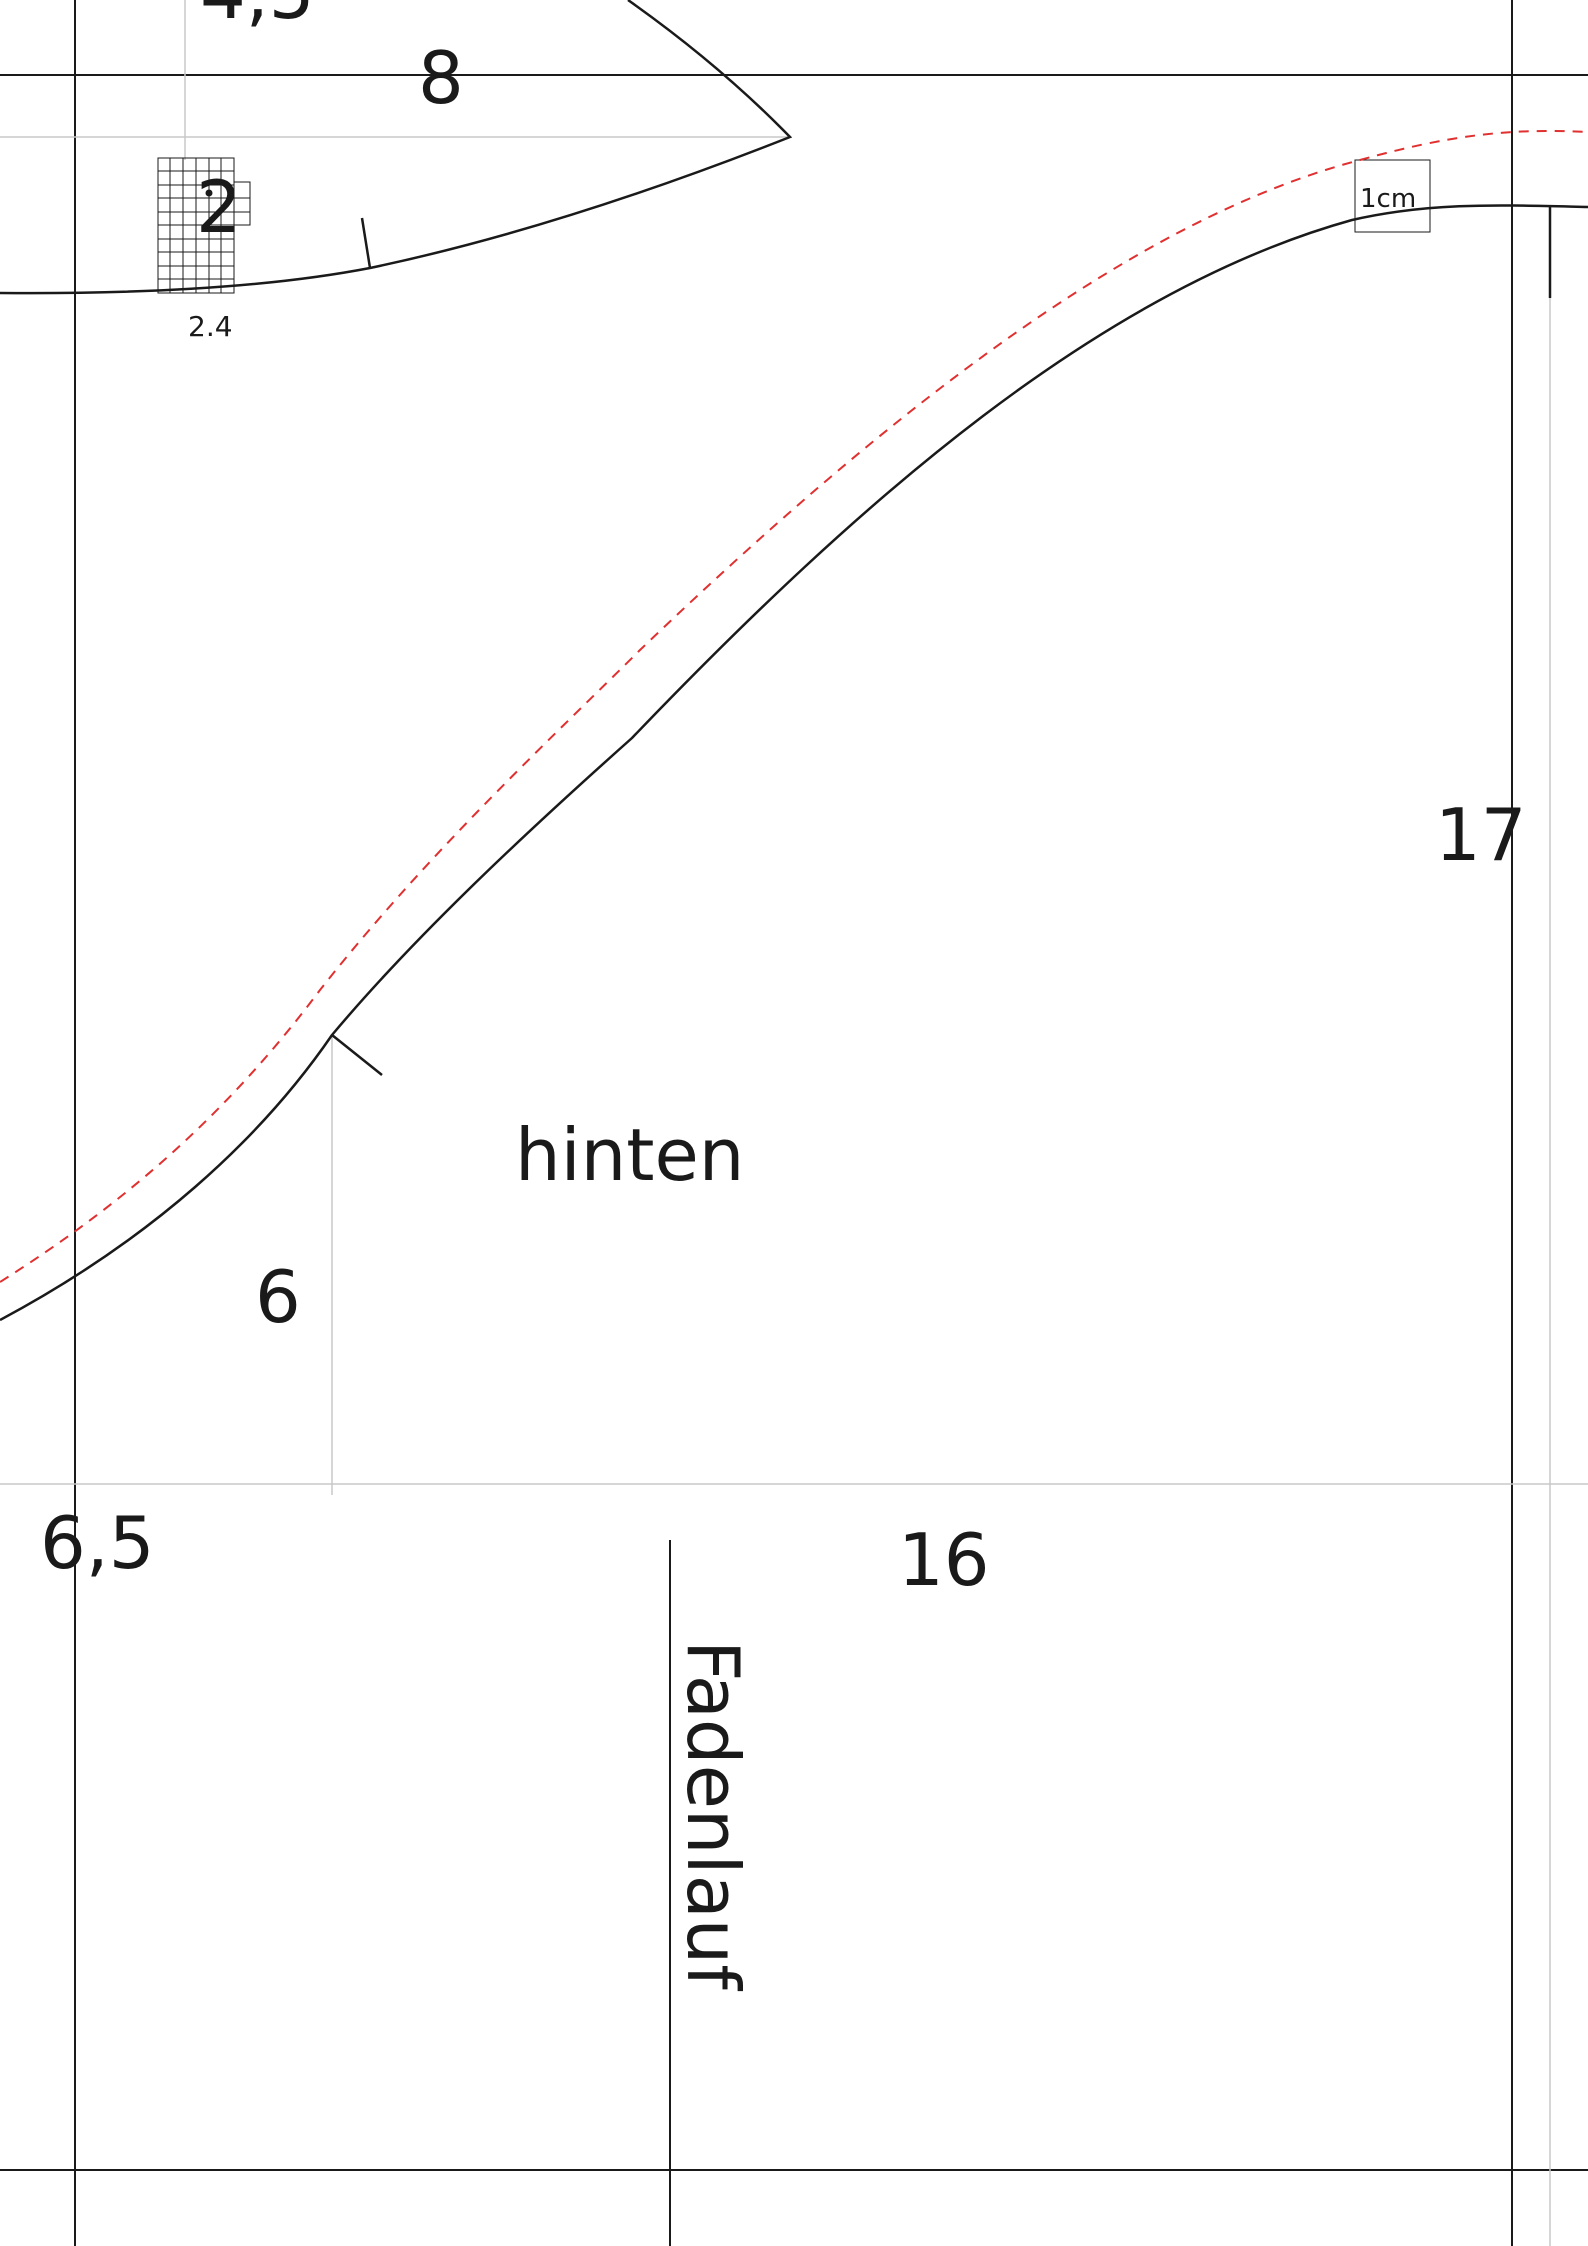 The width and height of the screenshot is (1588, 2246). I want to click on measurement-2: 2, so click(219, 207).